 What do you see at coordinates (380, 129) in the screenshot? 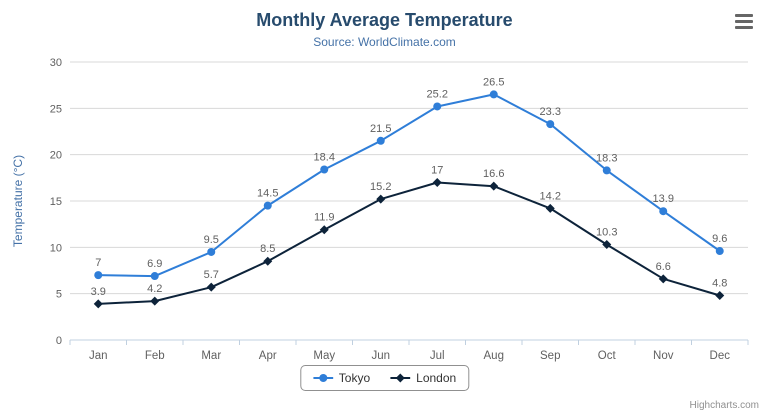
I see `svg-text: 21.5` at bounding box center [380, 129].